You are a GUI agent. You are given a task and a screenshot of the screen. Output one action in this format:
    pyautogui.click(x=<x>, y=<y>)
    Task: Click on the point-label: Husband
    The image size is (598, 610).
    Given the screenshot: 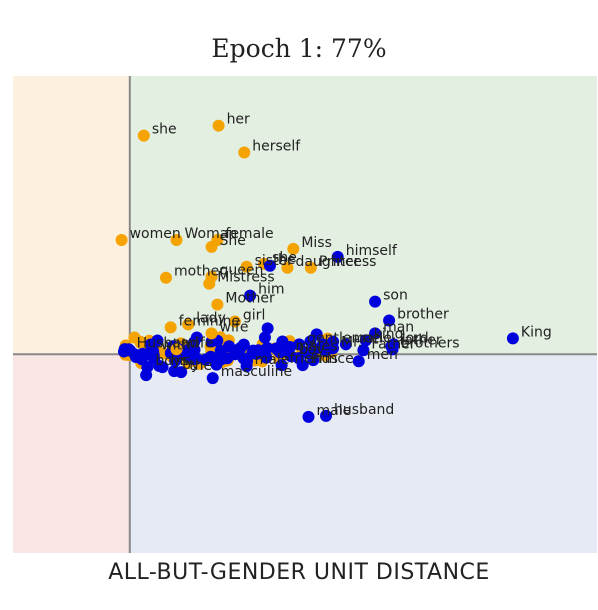 What is the action you would take?
    pyautogui.click(x=168, y=343)
    